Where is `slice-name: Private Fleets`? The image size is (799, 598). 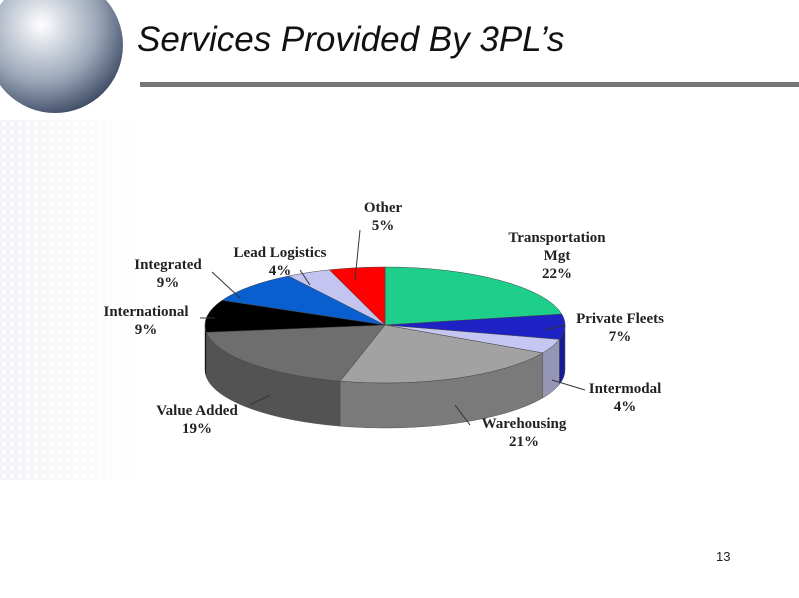 slice-name: Private Fleets is located at coordinates (620, 319).